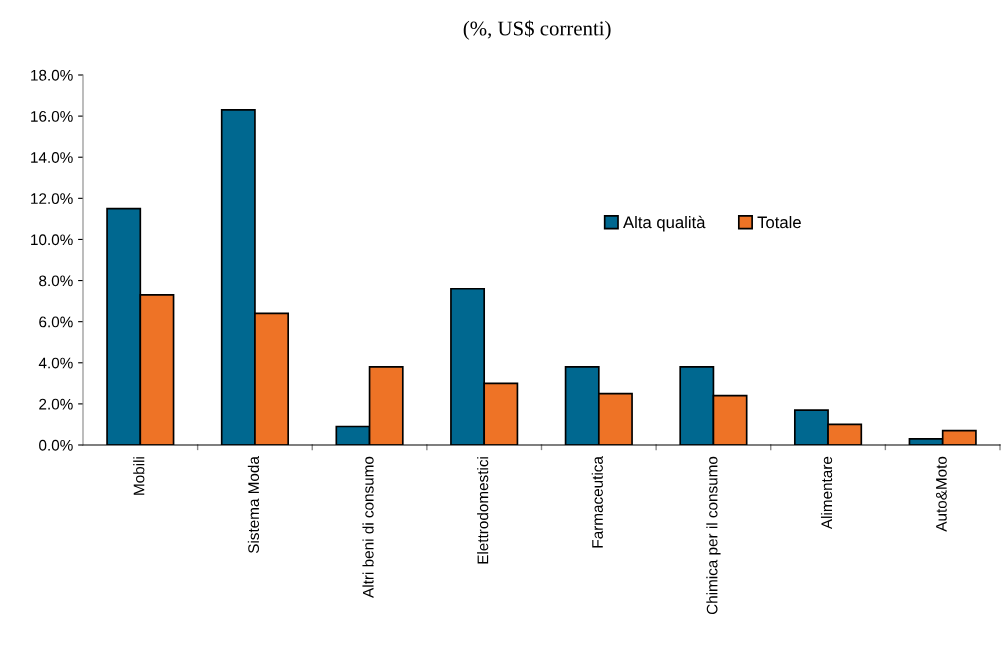 The height and width of the screenshot is (654, 1004). Describe the element at coordinates (56, 322) in the screenshot. I see `y-tick-label: 6.0%` at that location.